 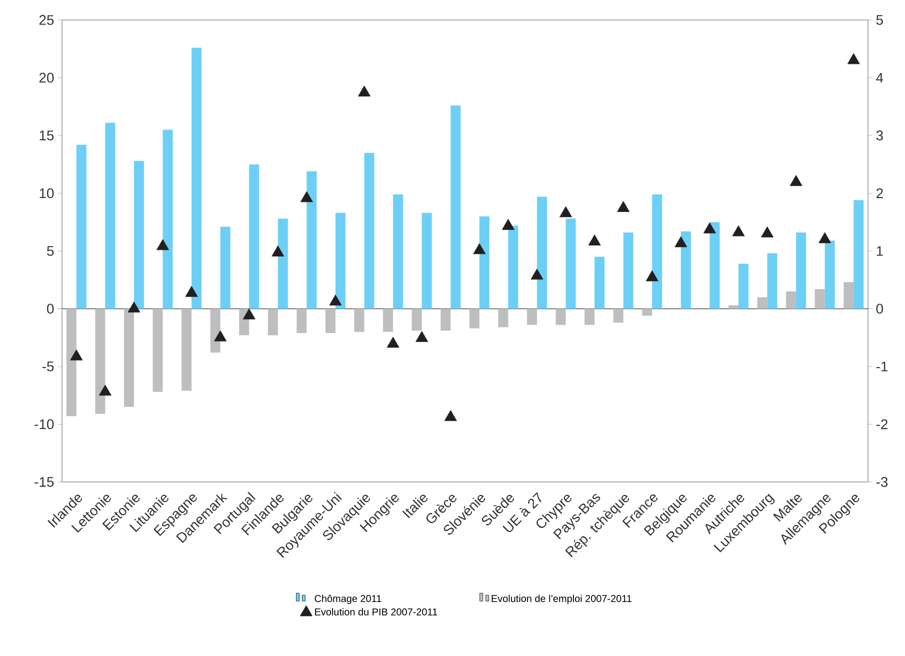 What do you see at coordinates (879, 20) in the screenshot?
I see `y2-tick-label: 5` at bounding box center [879, 20].